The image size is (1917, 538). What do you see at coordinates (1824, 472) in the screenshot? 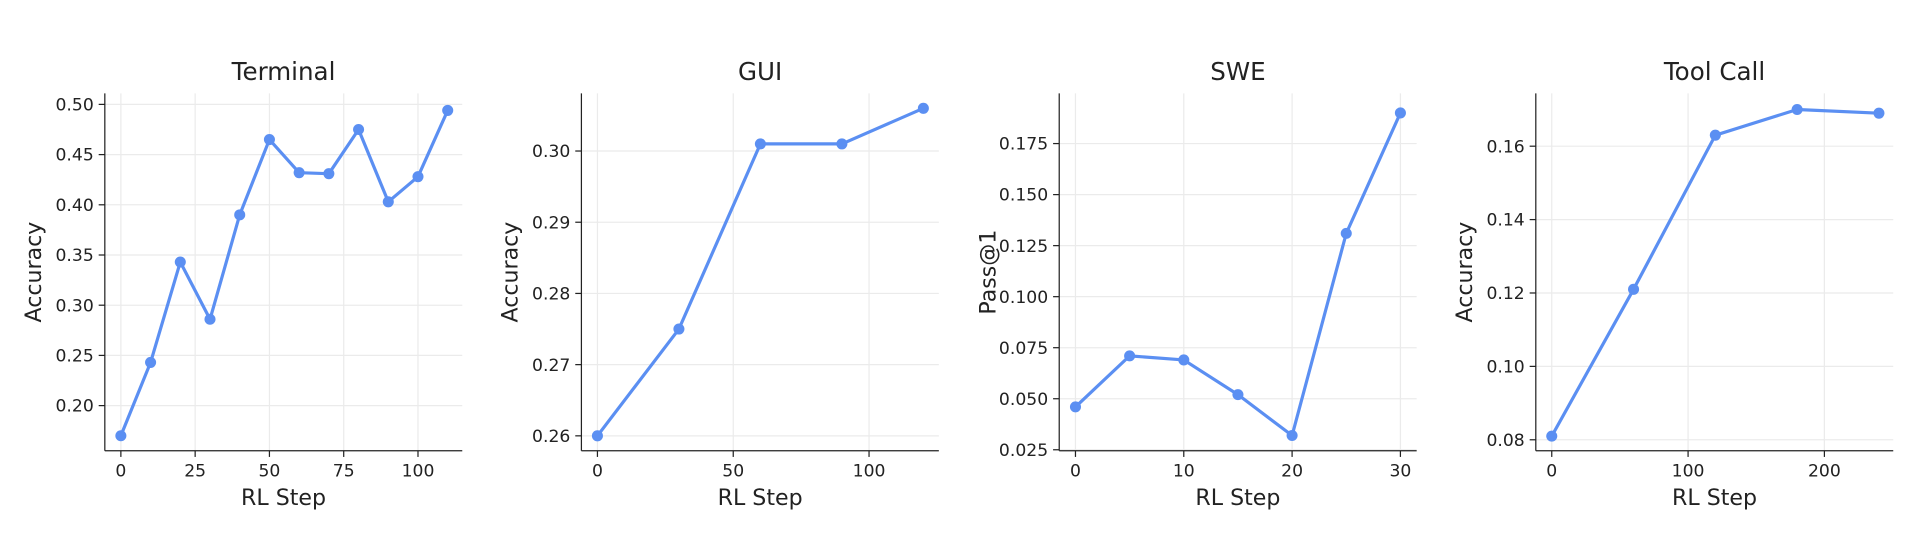
I see `x-tick-label: 200` at bounding box center [1824, 472].